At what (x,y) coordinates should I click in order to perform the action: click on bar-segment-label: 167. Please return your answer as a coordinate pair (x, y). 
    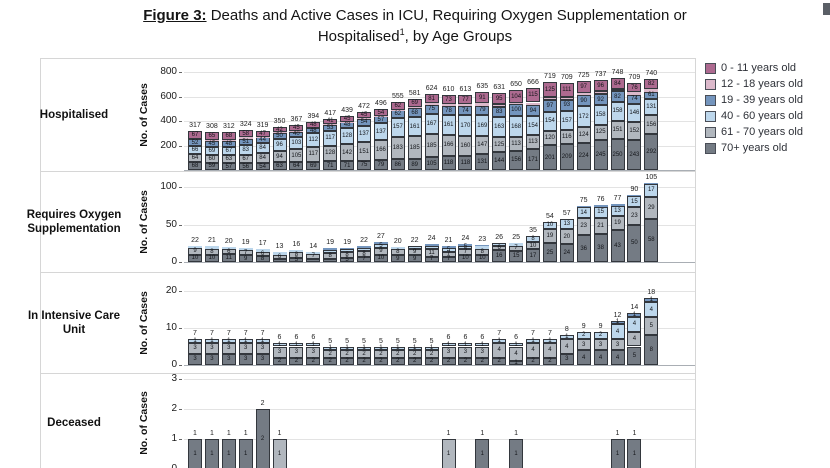
    Looking at the image, I should click on (431, 124).